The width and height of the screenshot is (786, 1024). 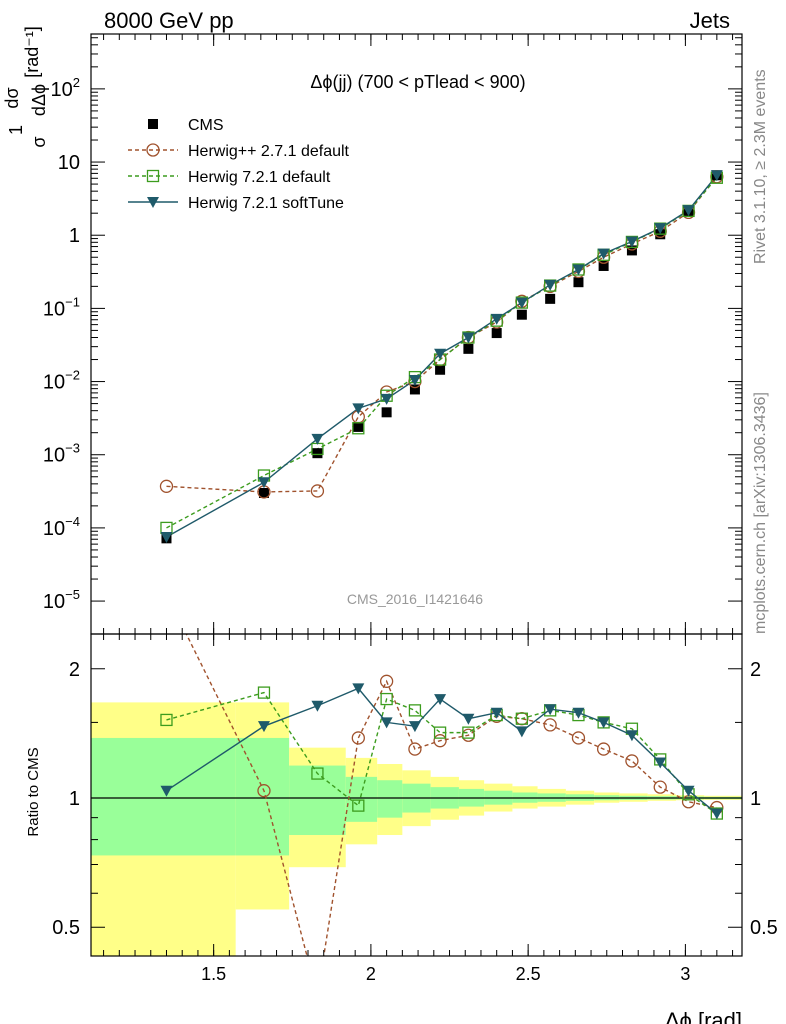 I want to click on main-y-tick-label: 10², so click(x=65, y=88).